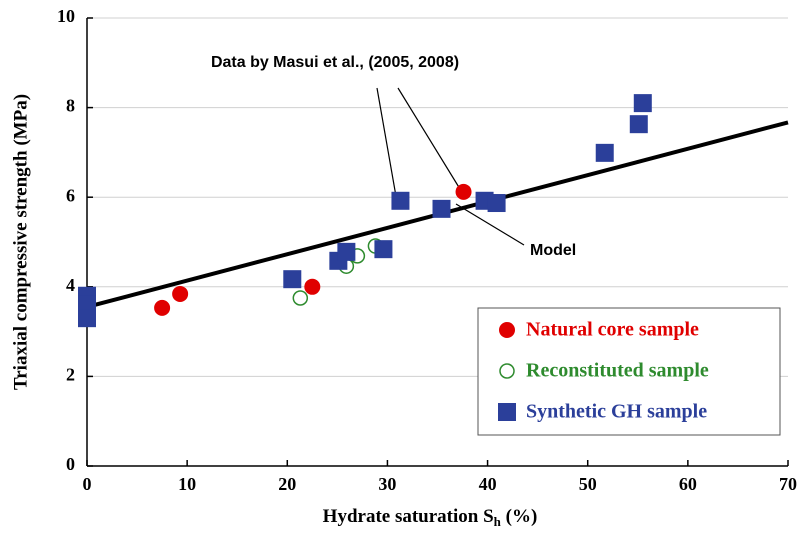  What do you see at coordinates (408, 516) in the screenshot?
I see `x-axis-title-main: Hydrate saturation S` at bounding box center [408, 516].